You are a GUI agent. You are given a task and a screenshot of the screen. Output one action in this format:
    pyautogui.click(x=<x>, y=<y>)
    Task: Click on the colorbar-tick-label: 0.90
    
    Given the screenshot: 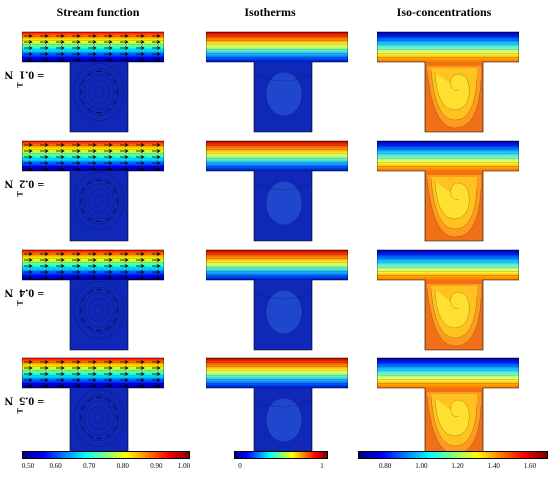 What is the action you would take?
    pyautogui.click(x=156, y=466)
    